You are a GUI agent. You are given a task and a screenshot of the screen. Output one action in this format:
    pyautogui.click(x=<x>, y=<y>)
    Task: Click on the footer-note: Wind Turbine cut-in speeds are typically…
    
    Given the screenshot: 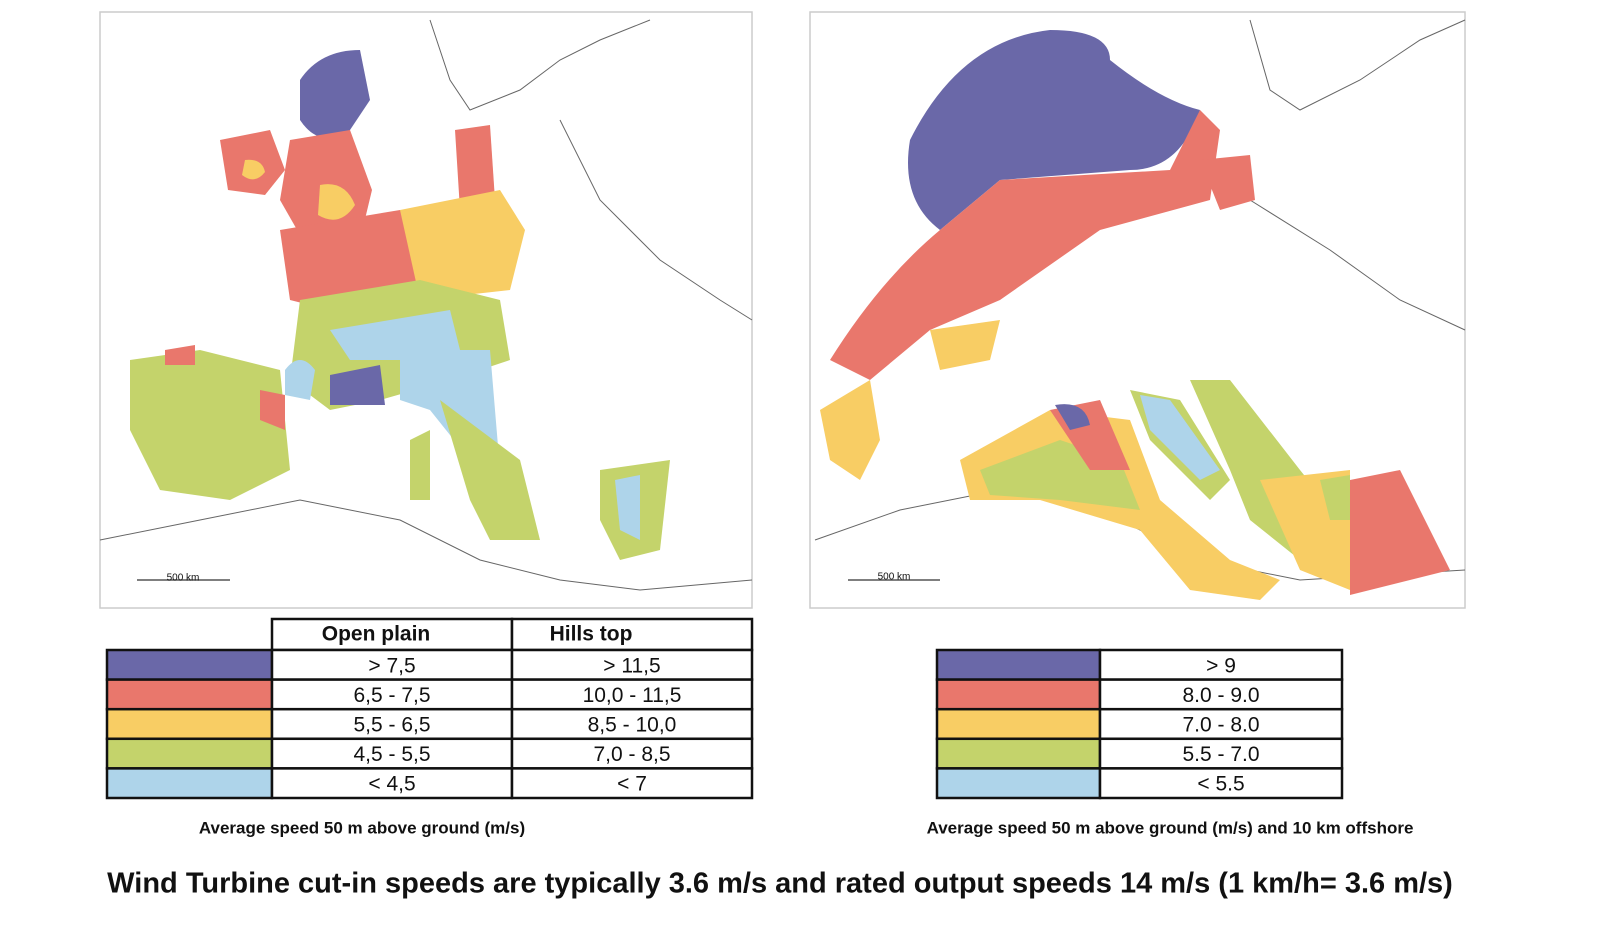 What is the action you would take?
    pyautogui.click(x=780, y=884)
    